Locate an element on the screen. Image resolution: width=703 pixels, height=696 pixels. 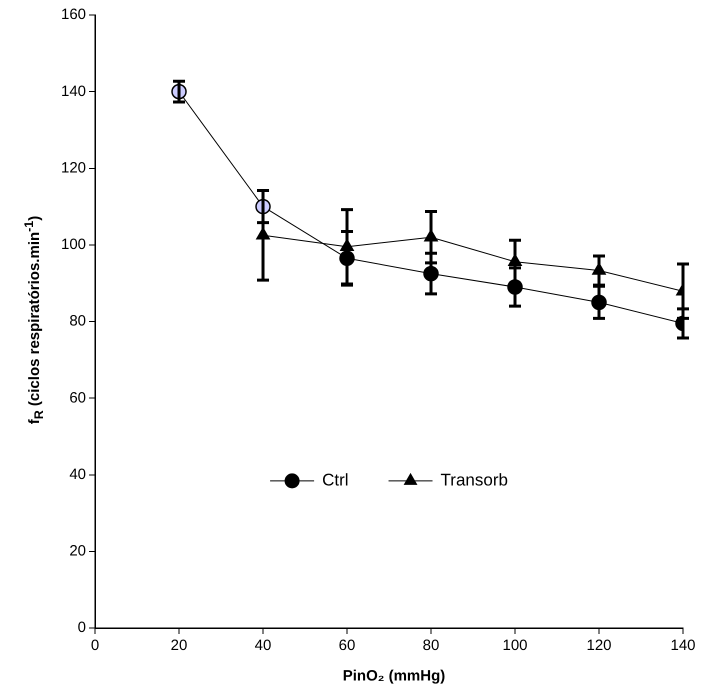
y-tick-label: 40 is located at coordinates (77, 474).